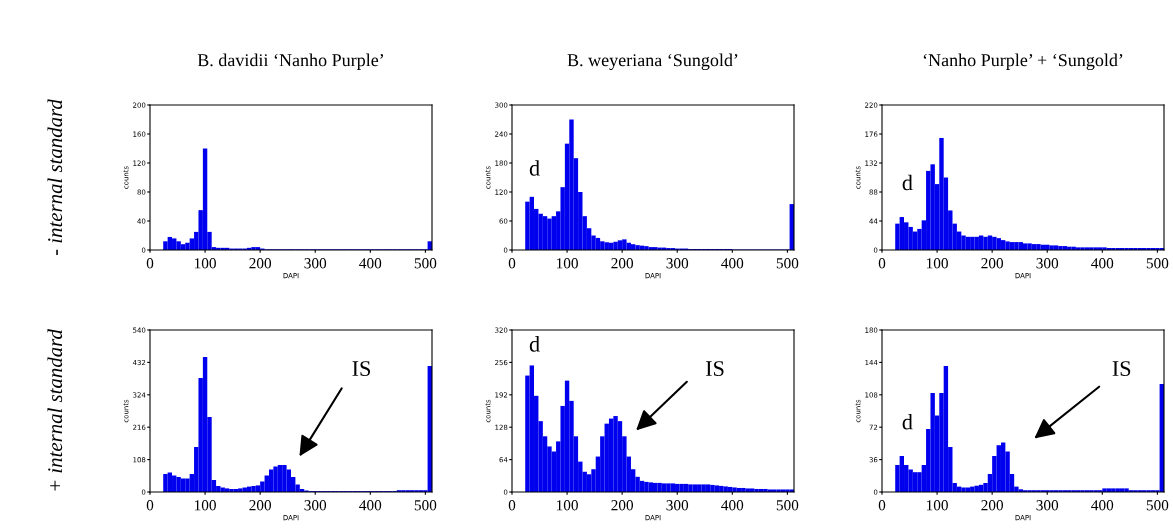  Describe the element at coordinates (290, 61) in the screenshot. I see `chart-title: B. davidii ‘Nanho Purple’` at that location.